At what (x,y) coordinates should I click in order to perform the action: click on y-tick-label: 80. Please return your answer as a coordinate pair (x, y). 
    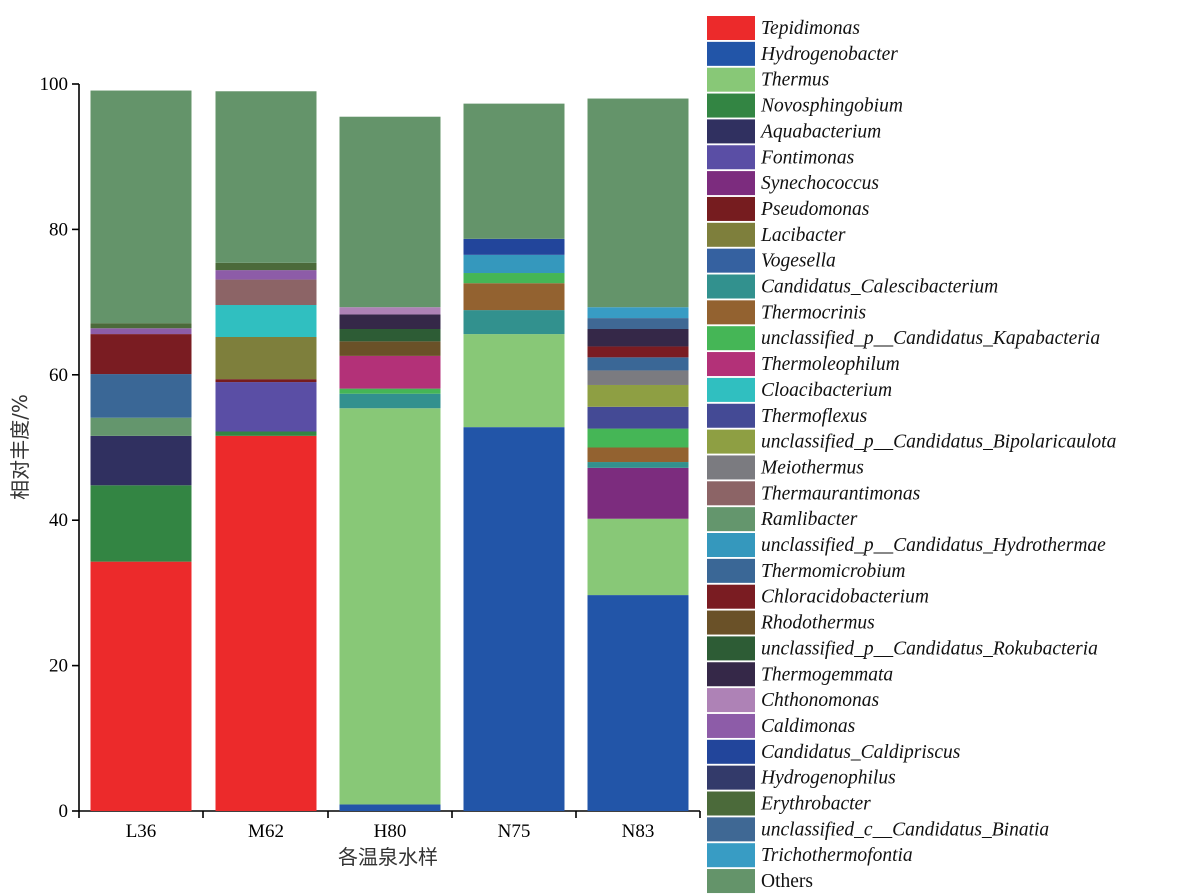
    Looking at the image, I should click on (58, 229).